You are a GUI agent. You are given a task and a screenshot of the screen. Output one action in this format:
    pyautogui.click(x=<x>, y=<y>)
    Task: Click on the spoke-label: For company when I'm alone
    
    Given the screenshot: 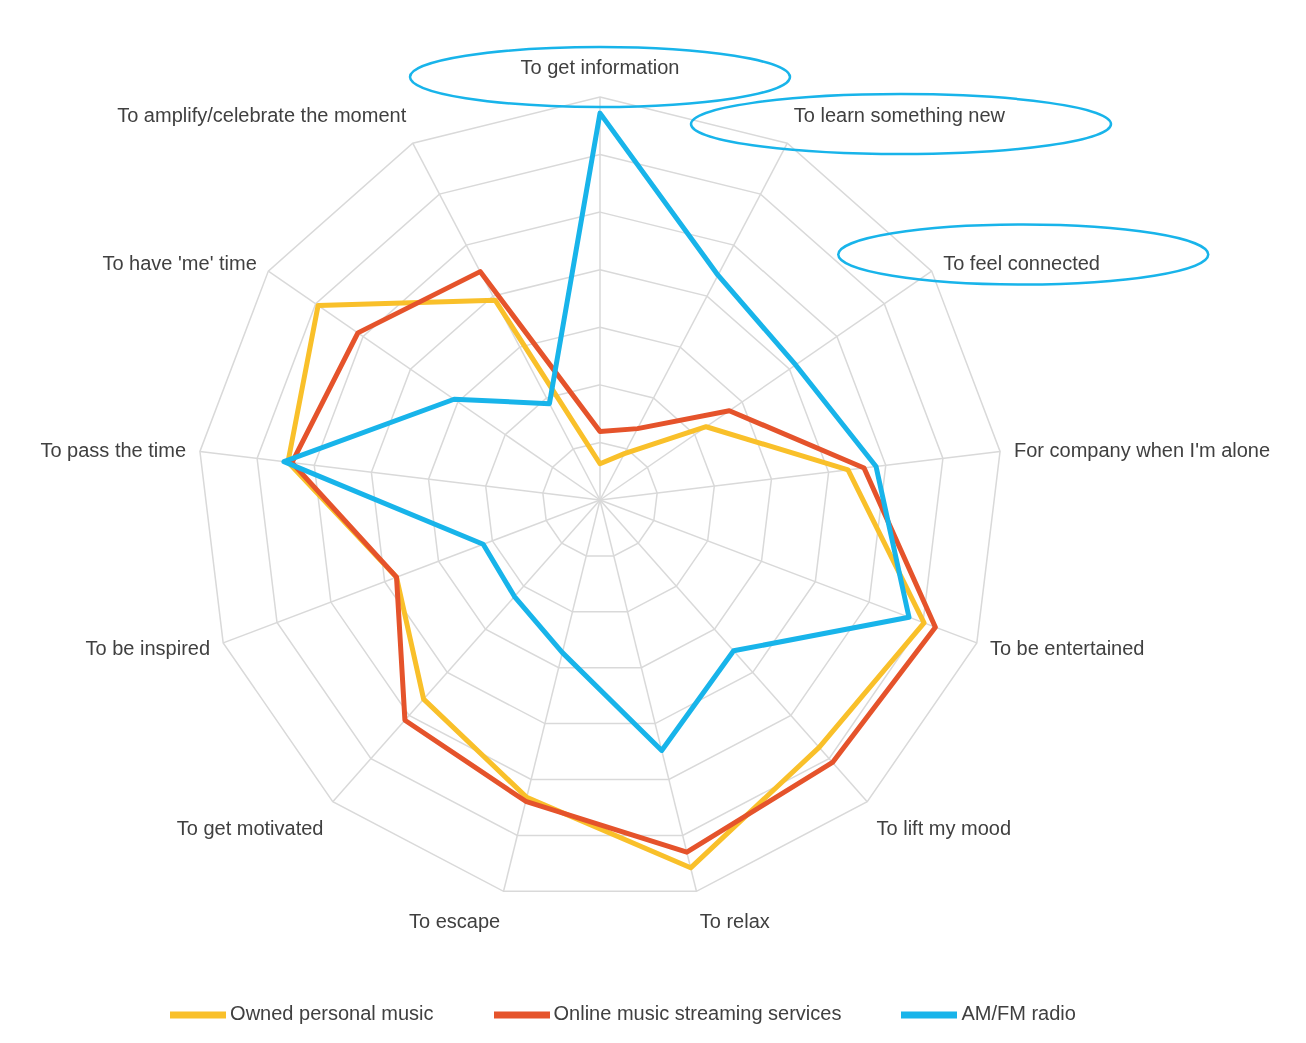 What is the action you would take?
    pyautogui.click(x=1142, y=449)
    